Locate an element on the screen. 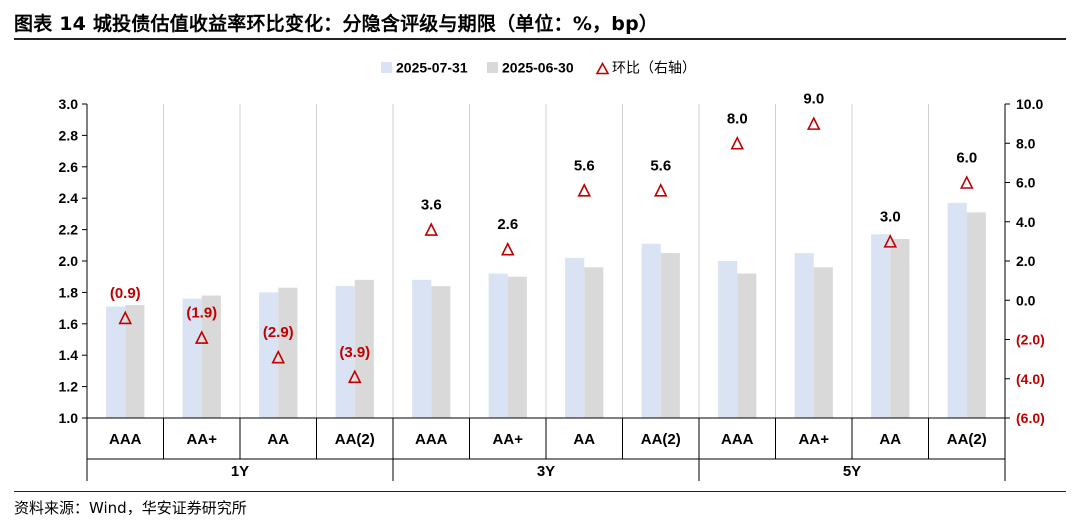 The image size is (1080, 528). change-value-label: (2.9) is located at coordinates (278, 332).